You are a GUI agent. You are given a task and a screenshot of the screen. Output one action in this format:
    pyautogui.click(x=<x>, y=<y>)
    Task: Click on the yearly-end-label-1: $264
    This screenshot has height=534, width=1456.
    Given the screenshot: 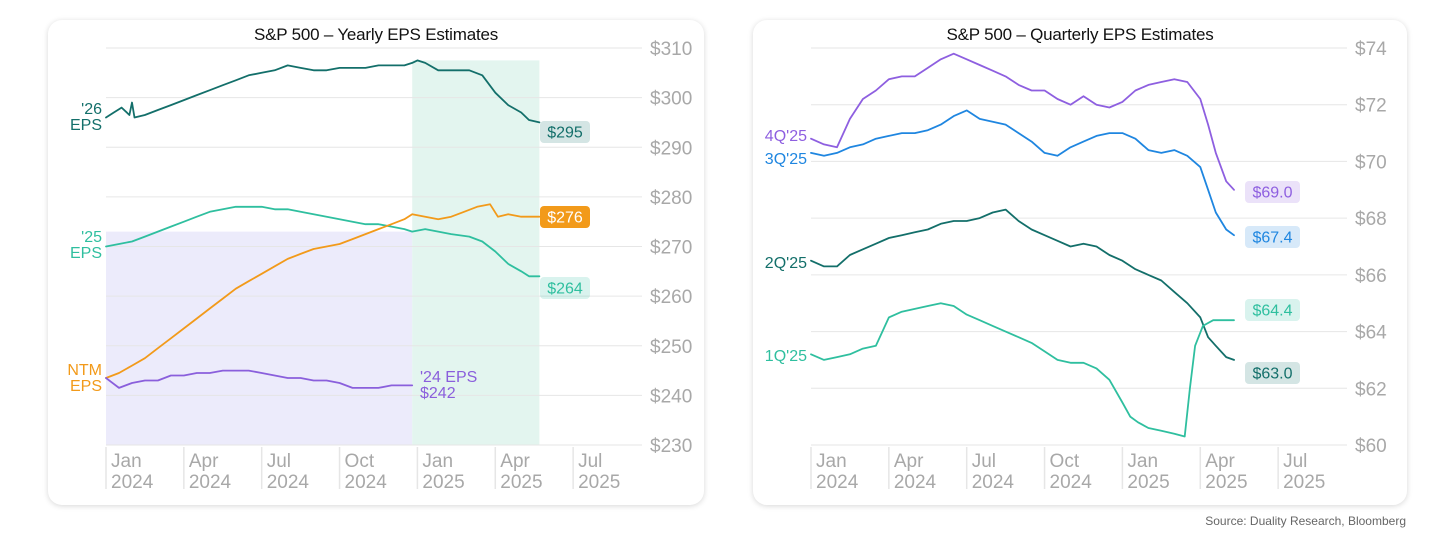 What is the action you would take?
    pyautogui.click(x=565, y=289)
    